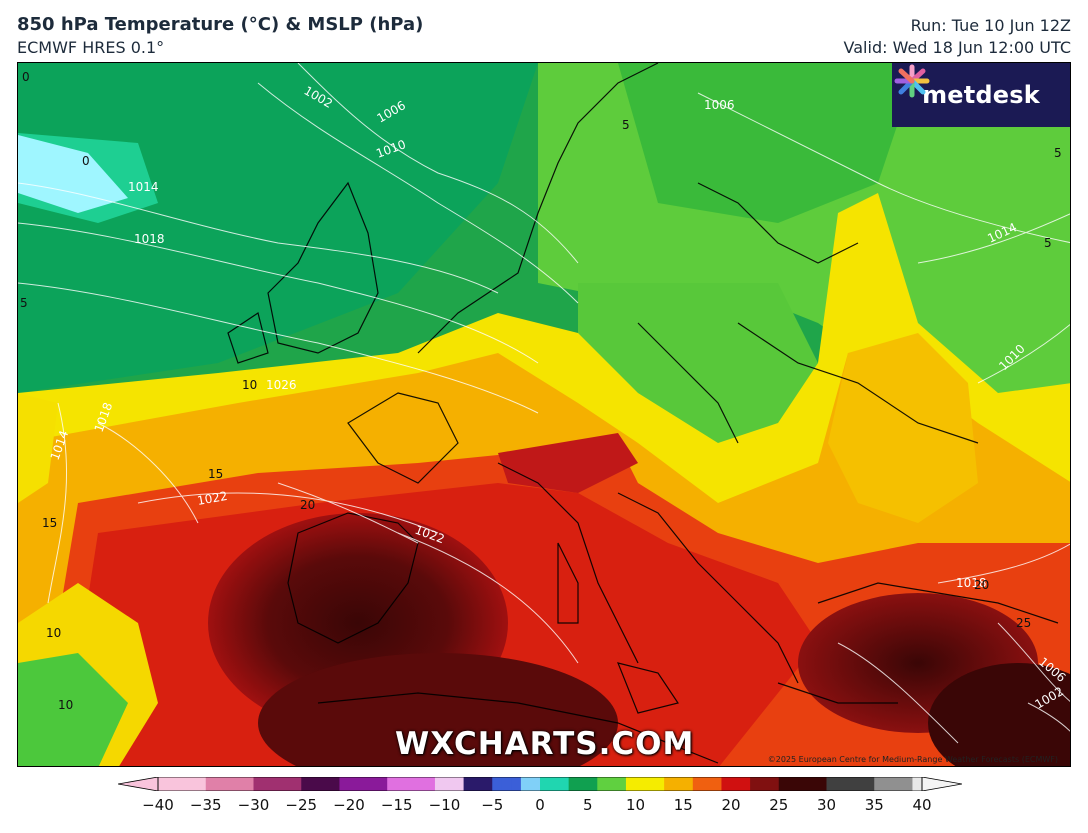 The image size is (1088, 833). I want to click on north-africa-heat, so click(438, 709).